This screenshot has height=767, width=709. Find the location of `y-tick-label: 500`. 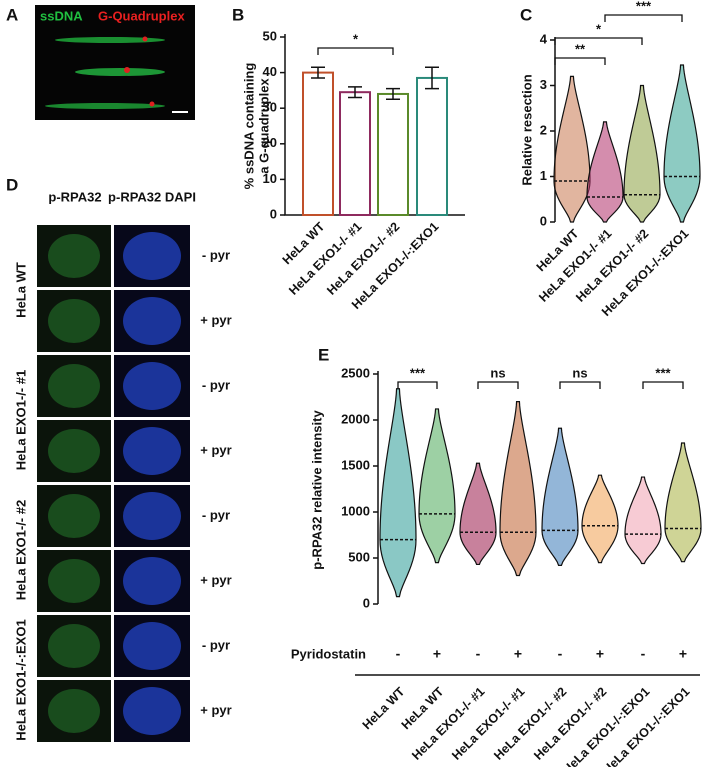

y-tick-label: 500 is located at coordinates (359, 556).